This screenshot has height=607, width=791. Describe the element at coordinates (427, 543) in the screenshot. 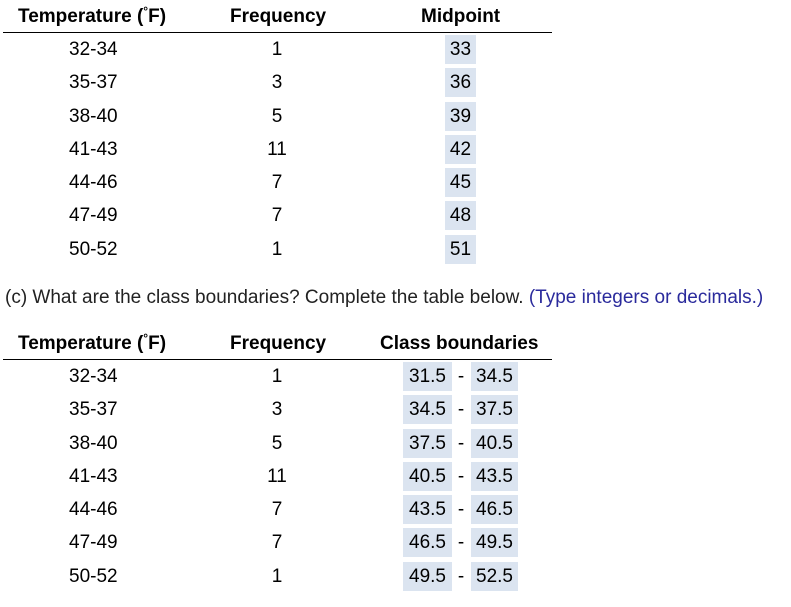

I see `lower-boundary-answer: 46.5` at that location.